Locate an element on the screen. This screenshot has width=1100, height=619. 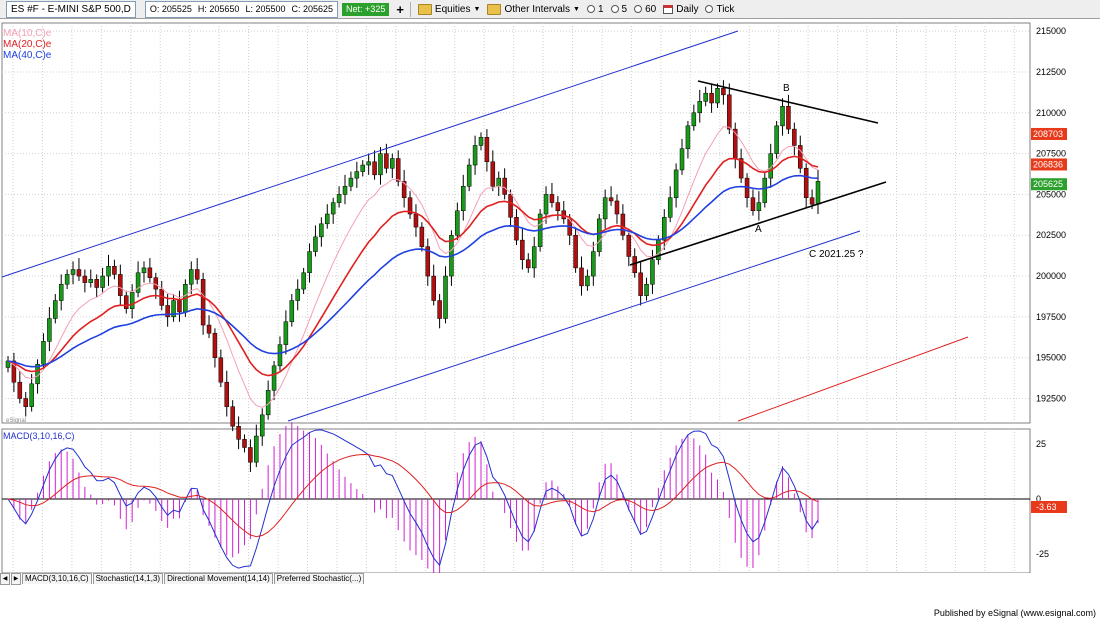
interval-option-60: 60 is located at coordinates (645, 9).